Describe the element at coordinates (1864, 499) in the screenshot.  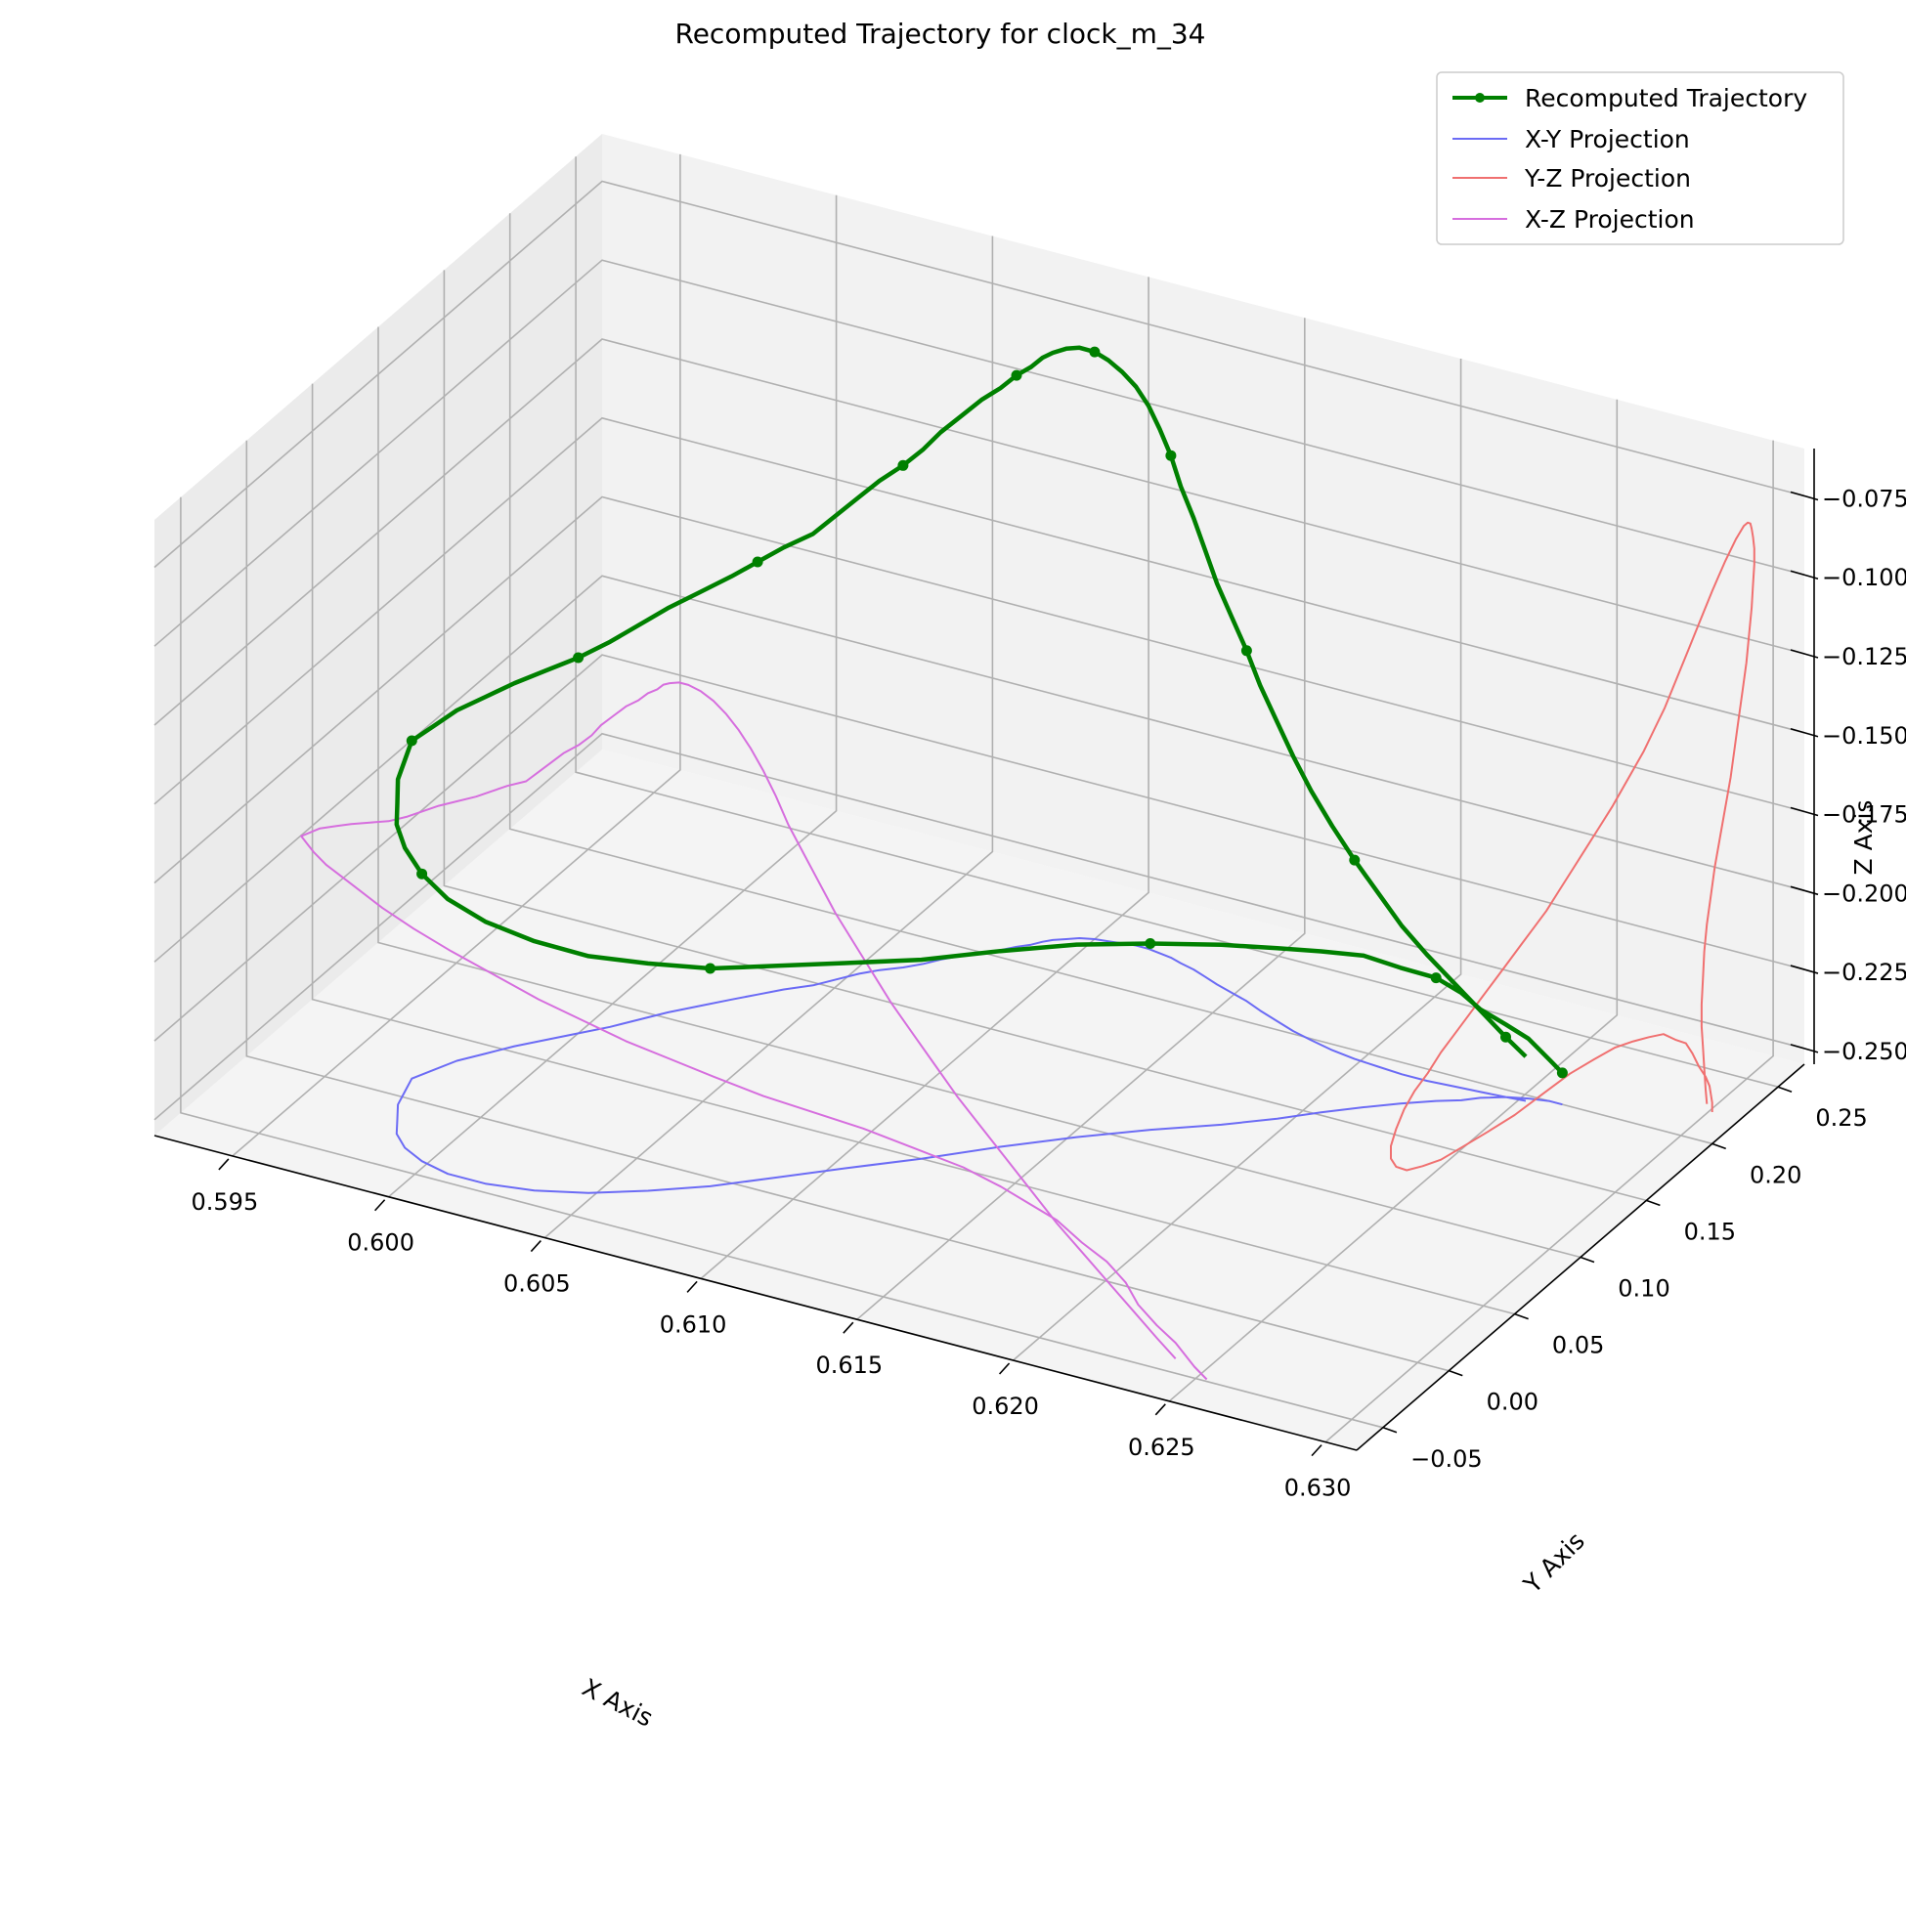
I see `z-tick-label: −0.075` at that location.